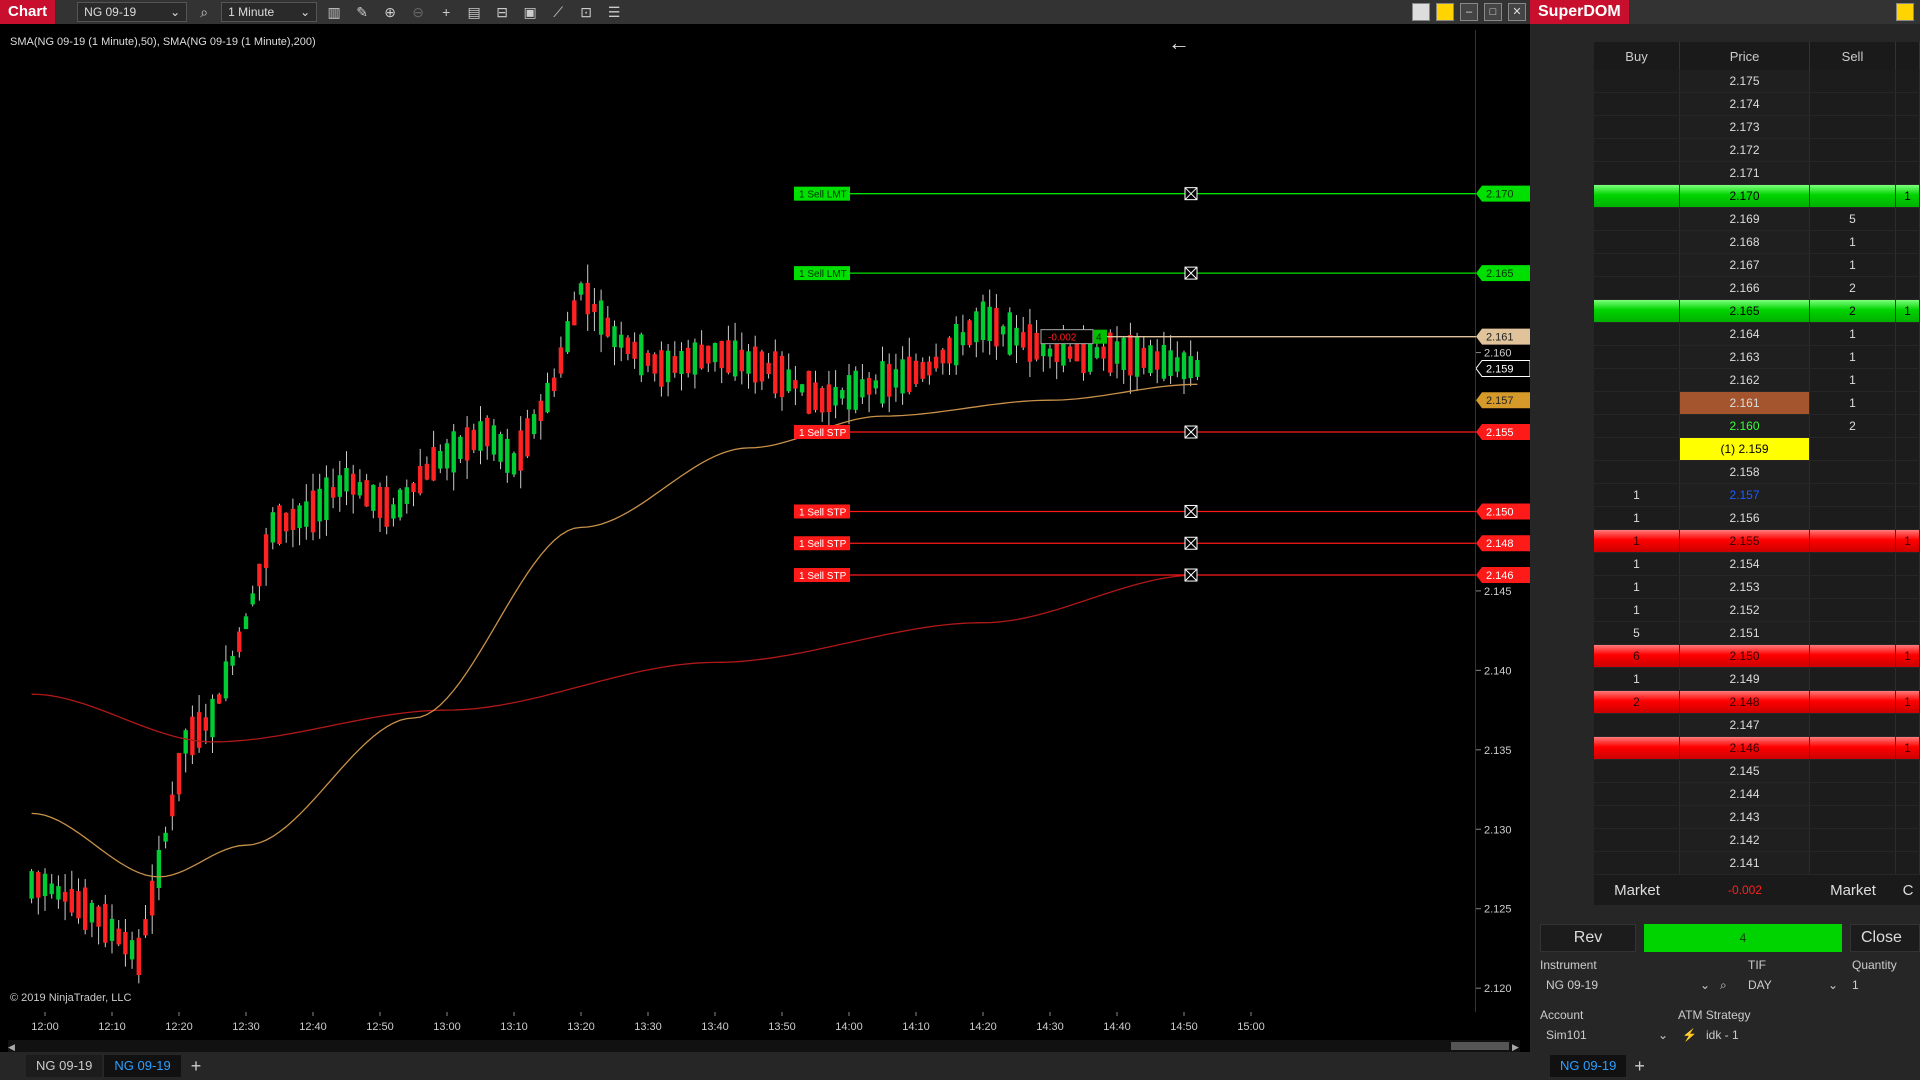  I want to click on dom-row: 1 2.156, so click(1757, 518).